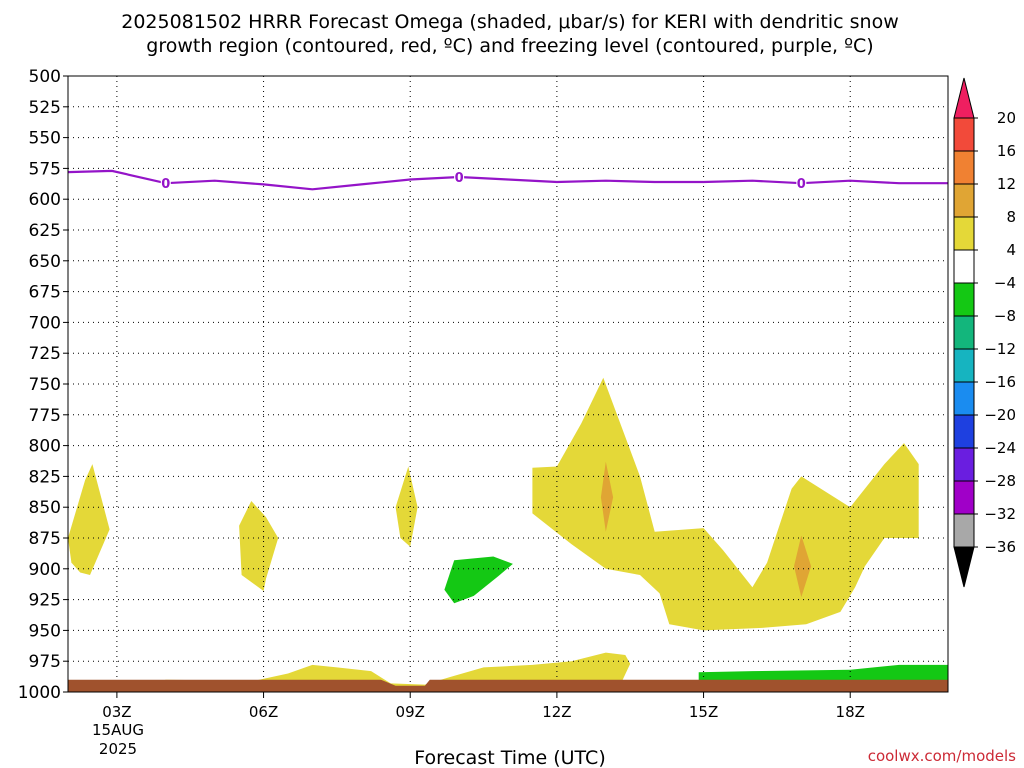 This screenshot has width=1024, height=768. Describe the element at coordinates (1000, 448) in the screenshot. I see `colorbar-label: −24` at that location.